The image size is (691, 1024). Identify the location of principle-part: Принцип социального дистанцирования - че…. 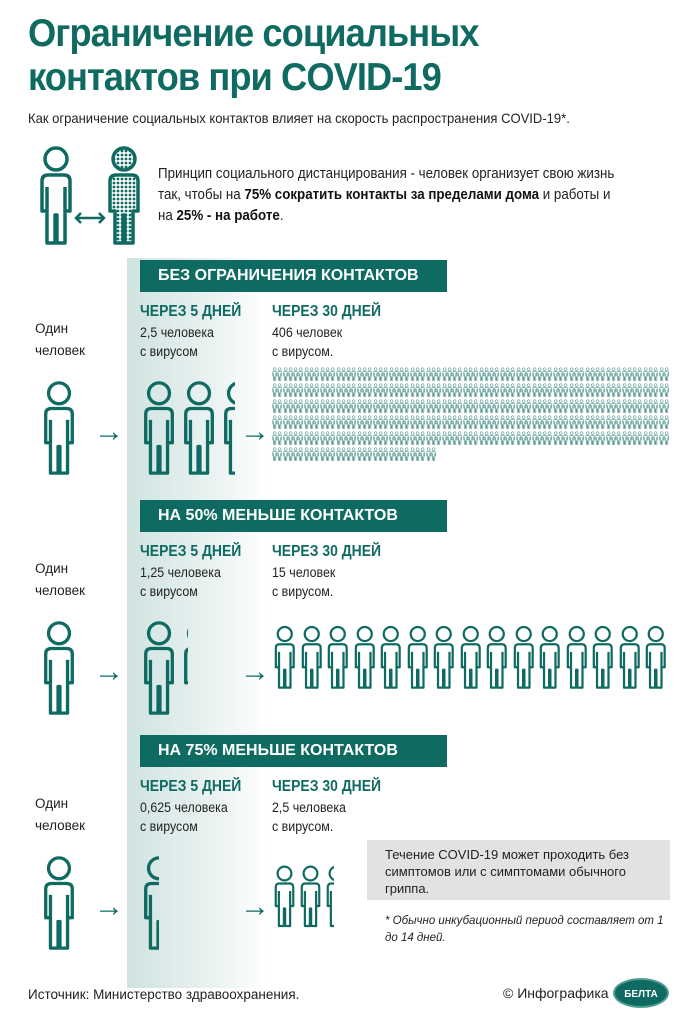
(386, 184).